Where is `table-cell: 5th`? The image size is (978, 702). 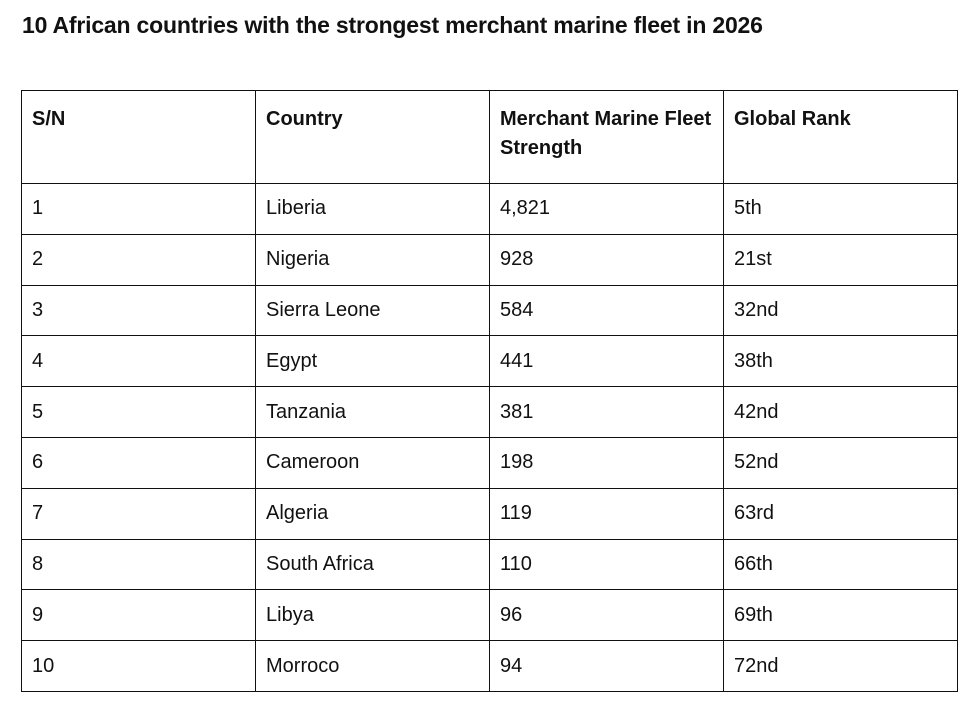
table-cell: 5th is located at coordinates (840, 209).